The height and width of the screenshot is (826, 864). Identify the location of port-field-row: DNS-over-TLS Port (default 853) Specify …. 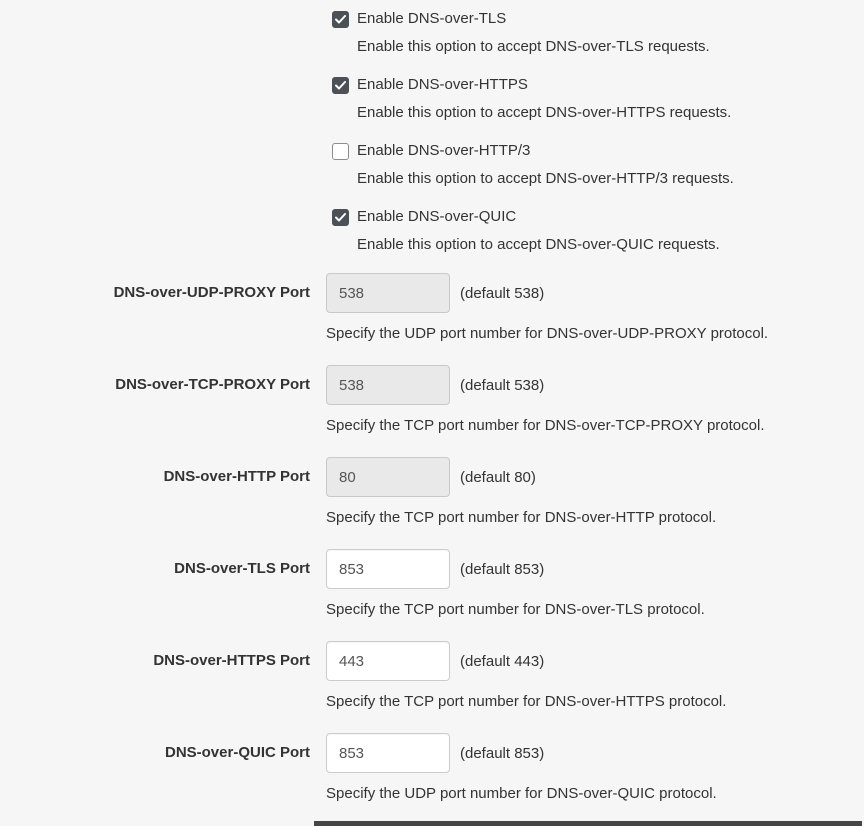
(432, 584).